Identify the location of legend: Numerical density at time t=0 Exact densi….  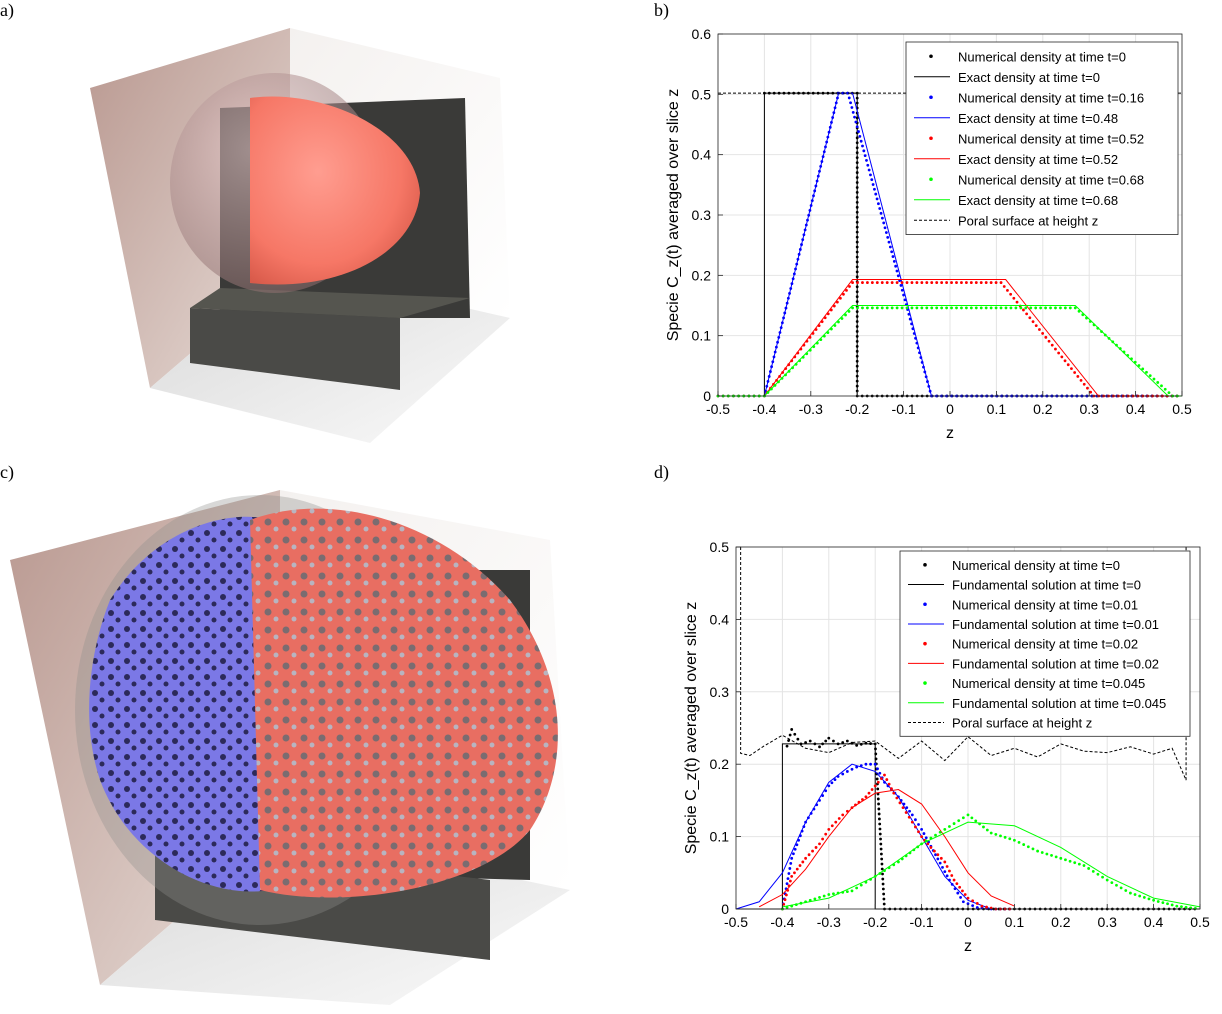
(1042, 138).